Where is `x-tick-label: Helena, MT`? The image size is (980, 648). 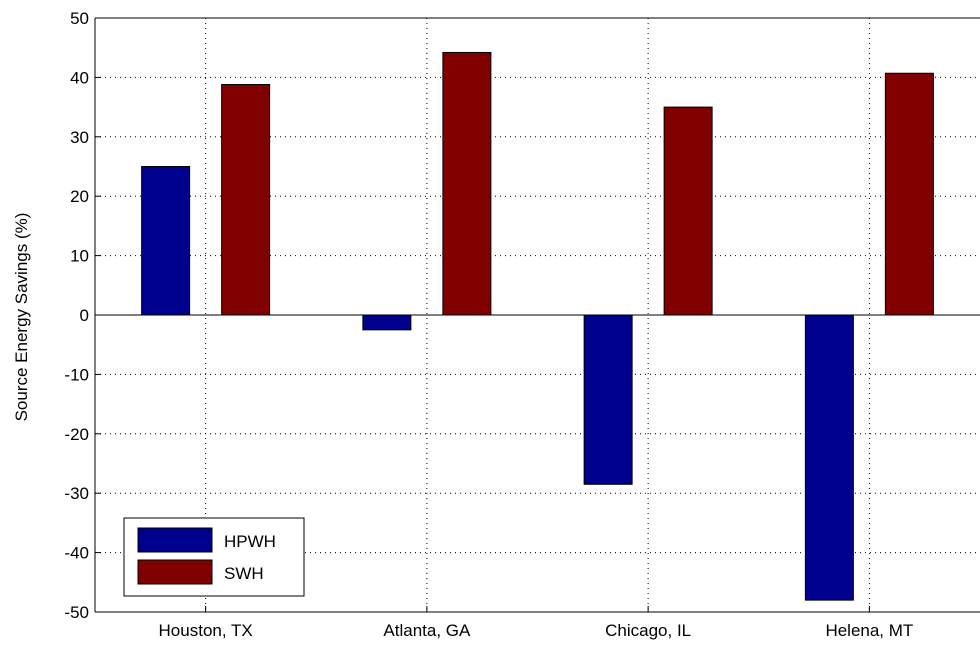
x-tick-label: Helena, MT is located at coordinates (869, 630).